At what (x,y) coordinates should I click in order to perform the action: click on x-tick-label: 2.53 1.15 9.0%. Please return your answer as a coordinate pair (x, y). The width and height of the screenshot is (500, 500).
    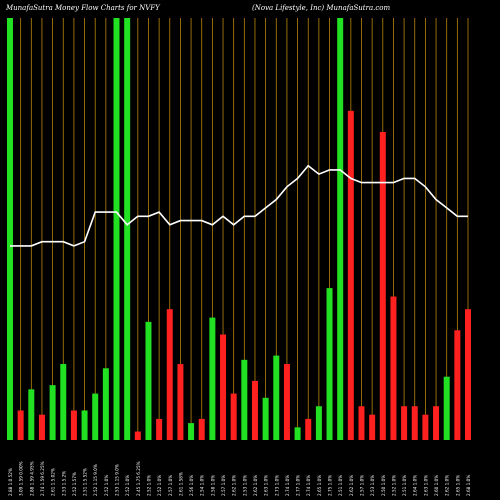
    Looking at the image, I should click on (117, 480).